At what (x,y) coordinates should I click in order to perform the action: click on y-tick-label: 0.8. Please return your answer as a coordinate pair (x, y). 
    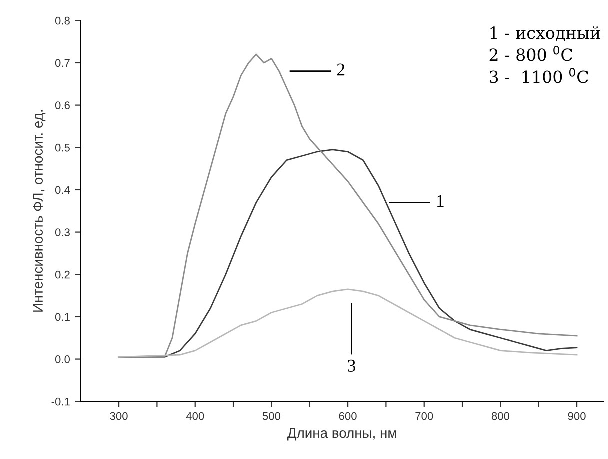
    Looking at the image, I should click on (62, 20).